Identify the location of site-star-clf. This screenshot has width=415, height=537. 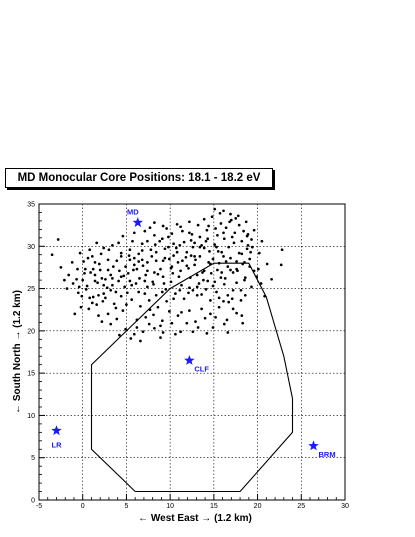
(189, 360).